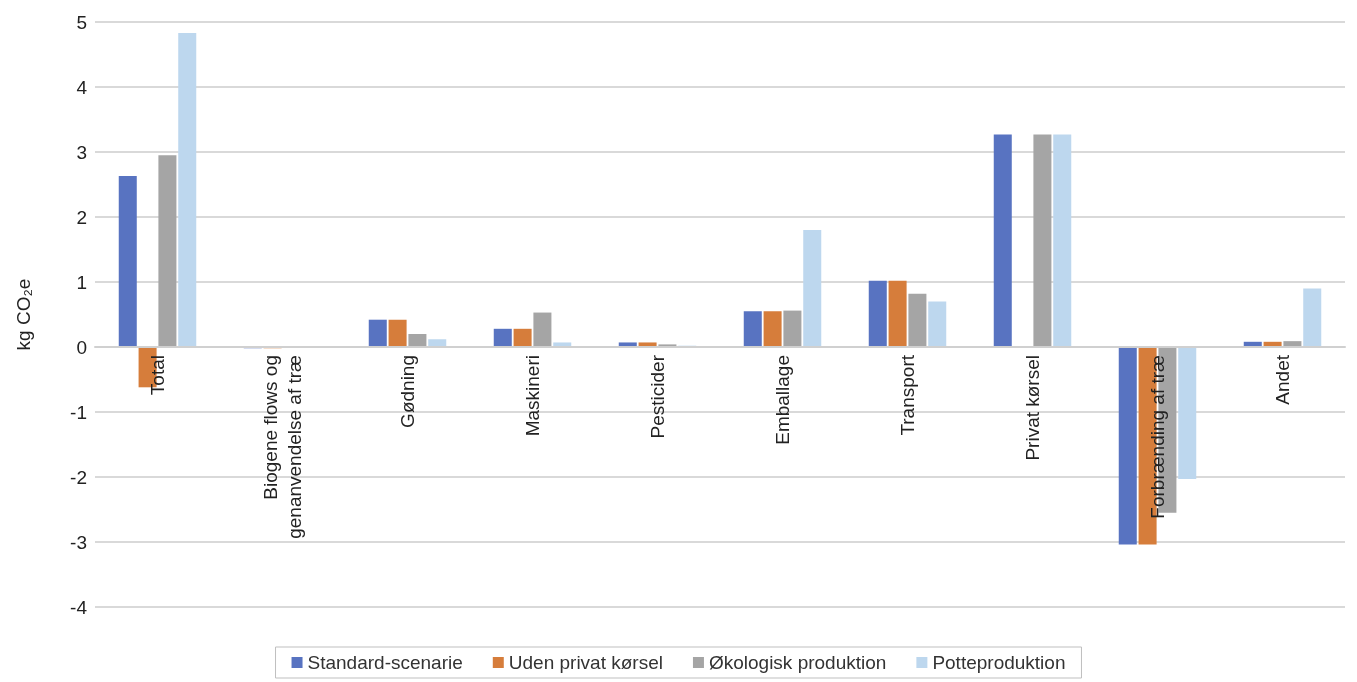 The width and height of the screenshot is (1357, 682). I want to click on x-tick-label: Biogene flows og genanvendelse af træ, so click(282, 446).